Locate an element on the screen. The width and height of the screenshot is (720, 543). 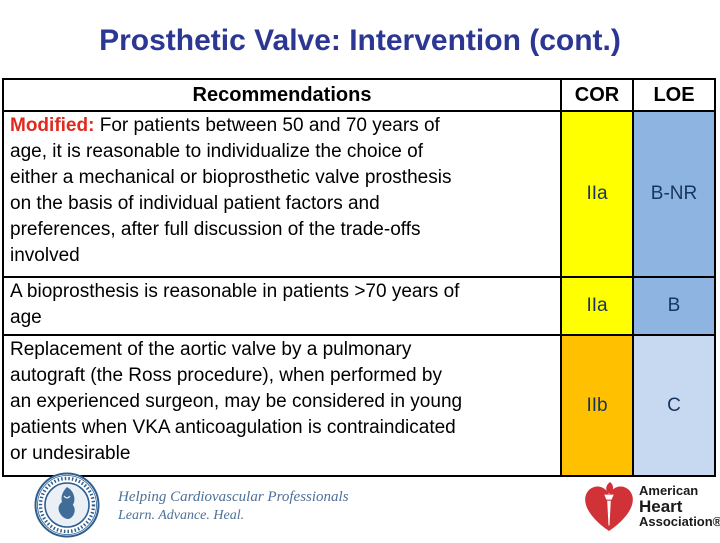
modified-label: Modified: is located at coordinates (52, 125).